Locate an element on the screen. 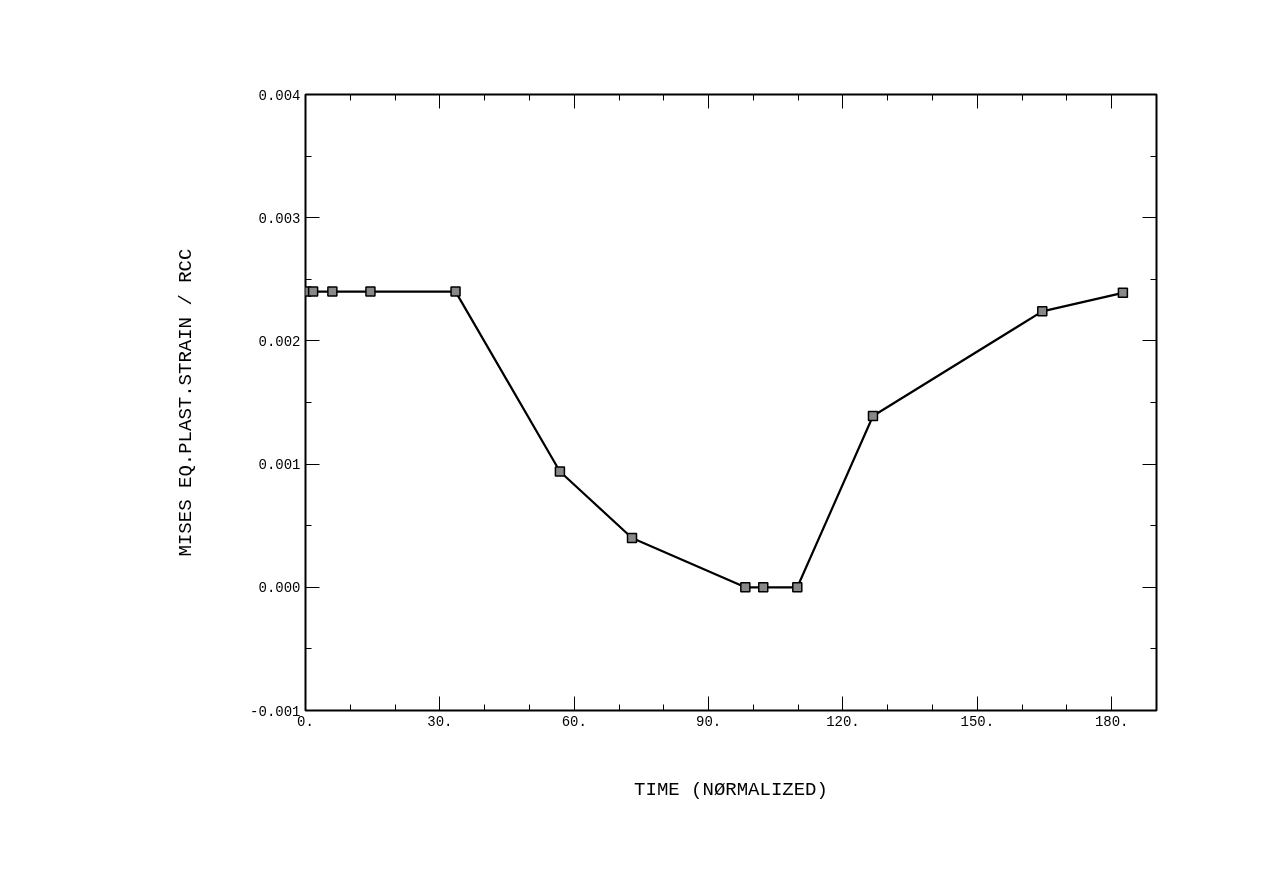  y-tick-label: 0.003 is located at coordinates (279, 218).